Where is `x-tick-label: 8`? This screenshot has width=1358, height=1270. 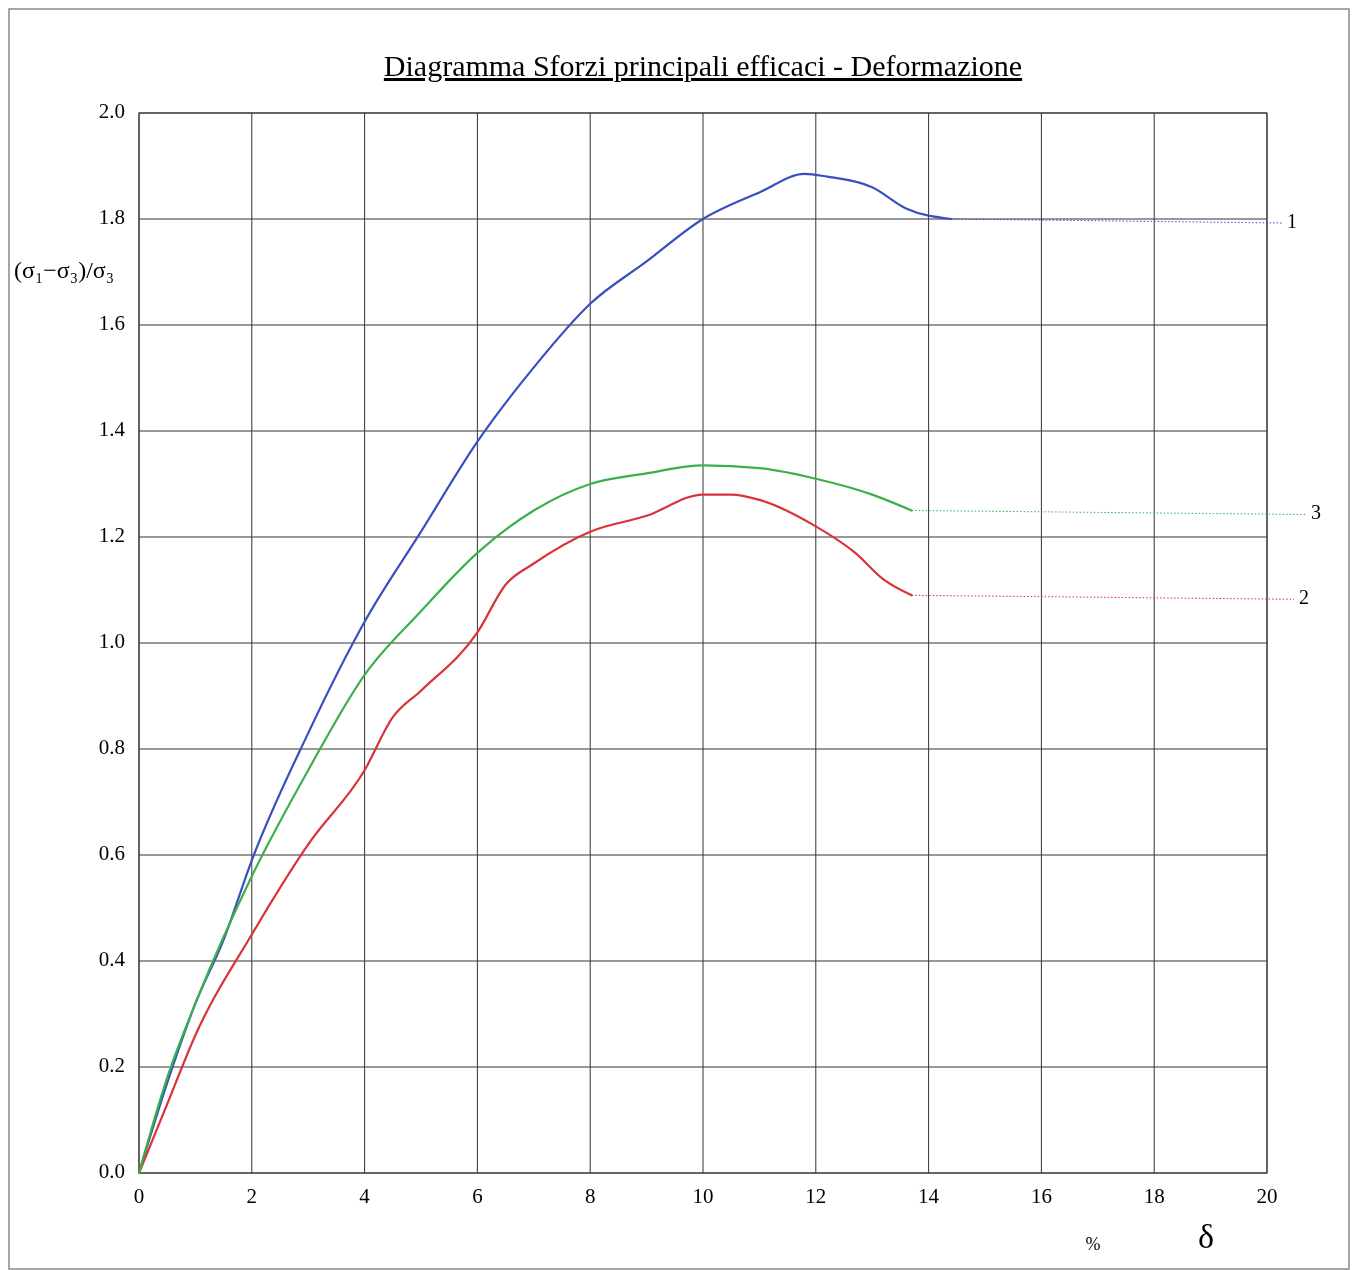 x-tick-label: 8 is located at coordinates (590, 1196).